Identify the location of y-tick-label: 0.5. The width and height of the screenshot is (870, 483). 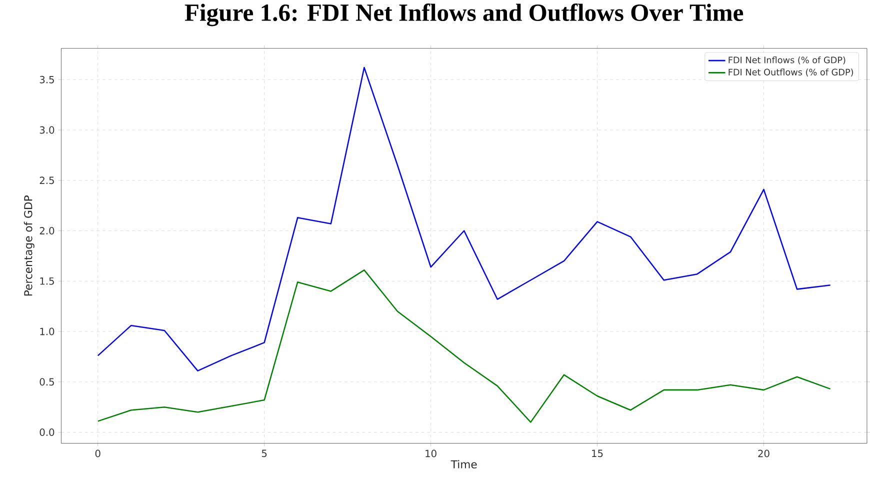
(47, 382).